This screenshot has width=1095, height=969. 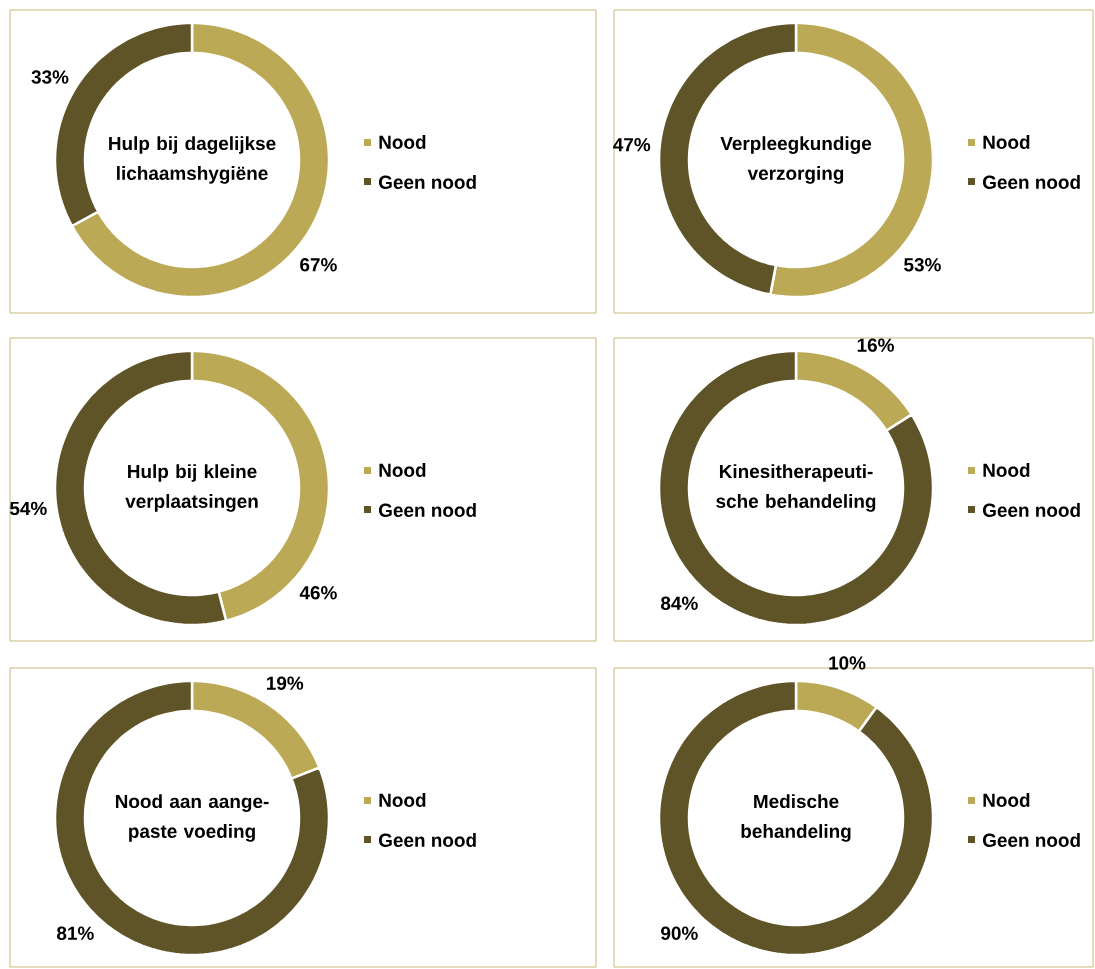 I want to click on text: Kinesitherapeuti- sche behandeling, so click(x=796, y=488).